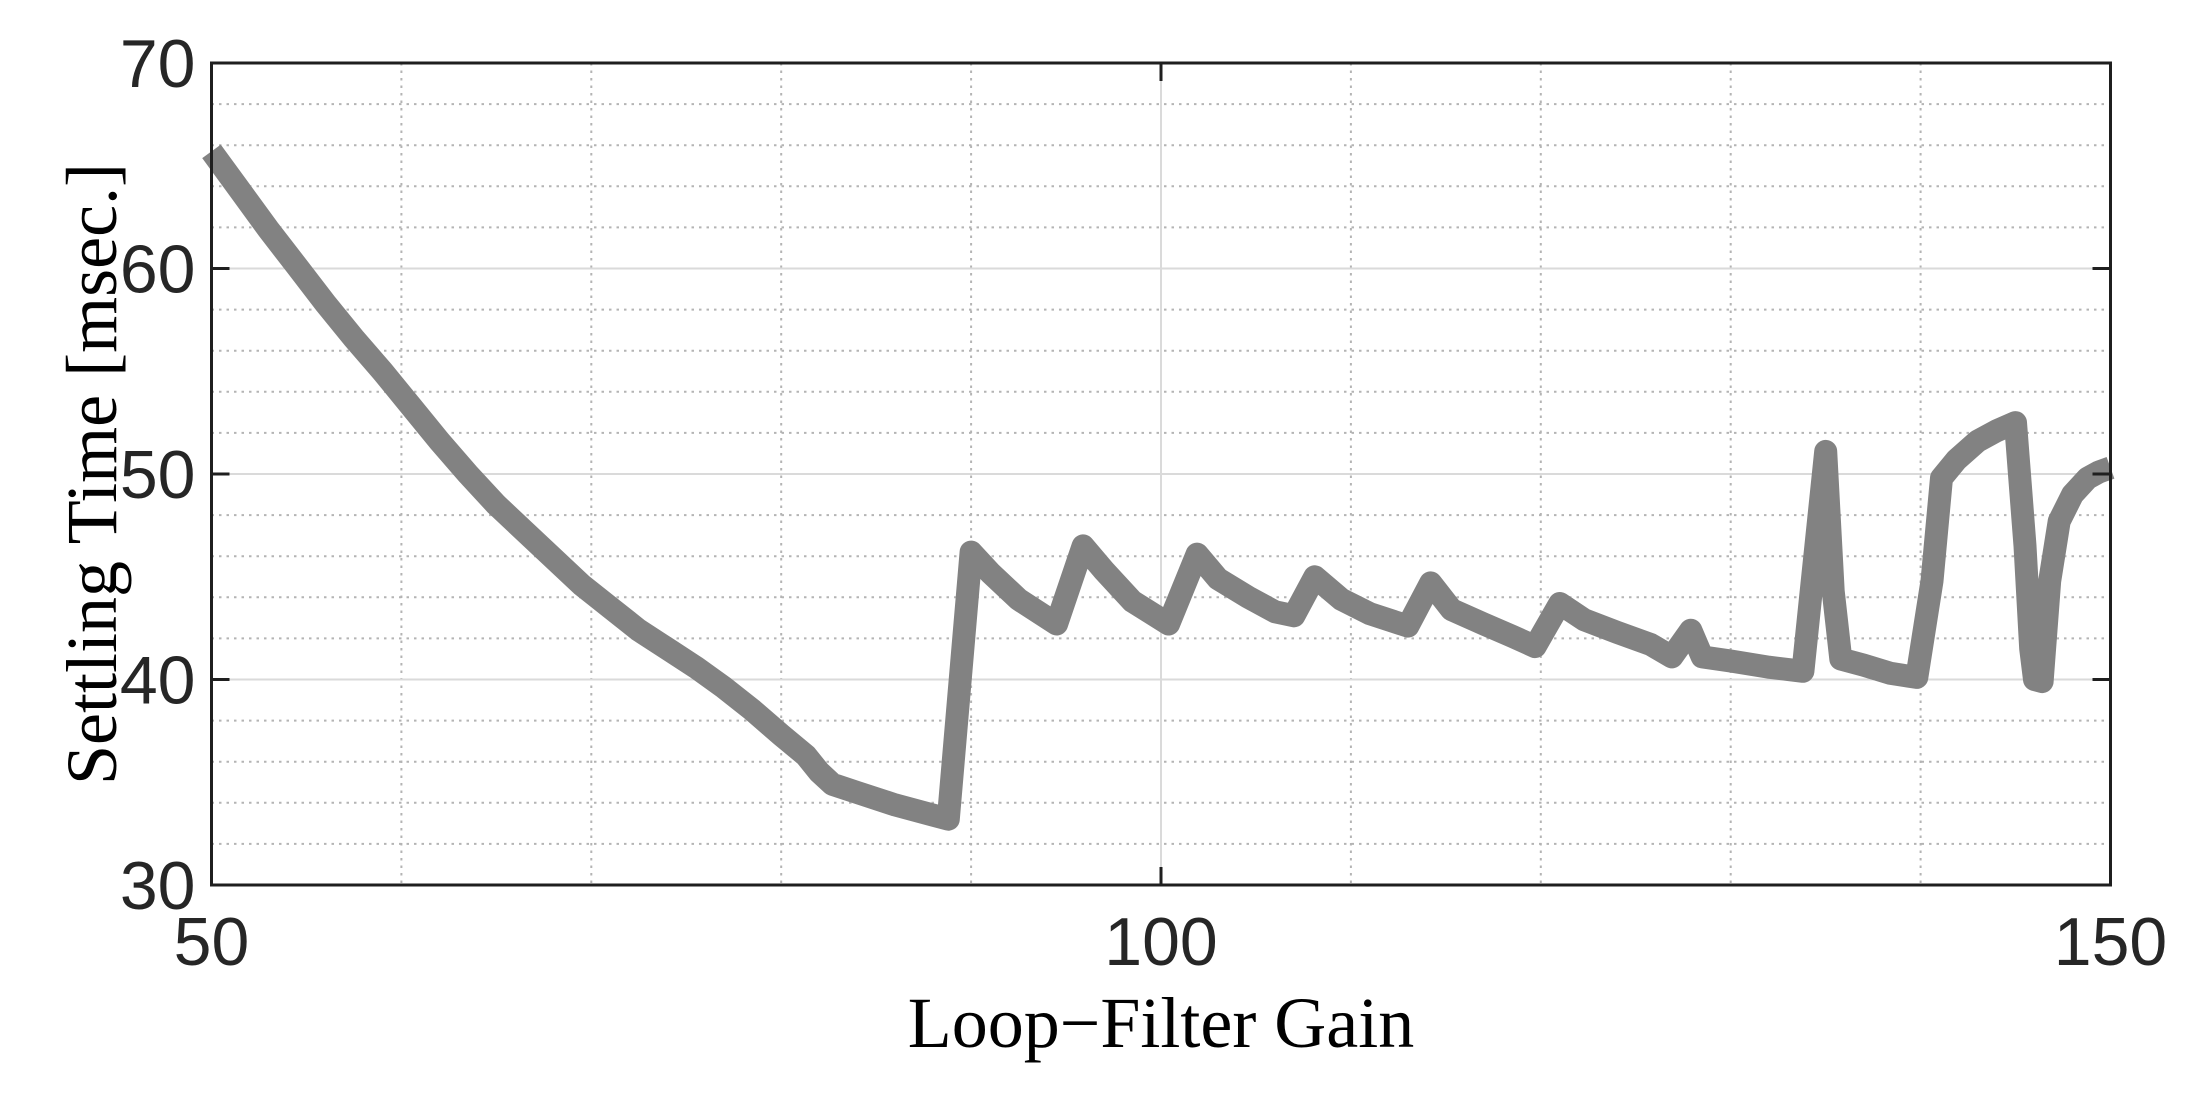 The image size is (2186, 1095). I want to click on x-tick-label: 150, so click(2110, 942).